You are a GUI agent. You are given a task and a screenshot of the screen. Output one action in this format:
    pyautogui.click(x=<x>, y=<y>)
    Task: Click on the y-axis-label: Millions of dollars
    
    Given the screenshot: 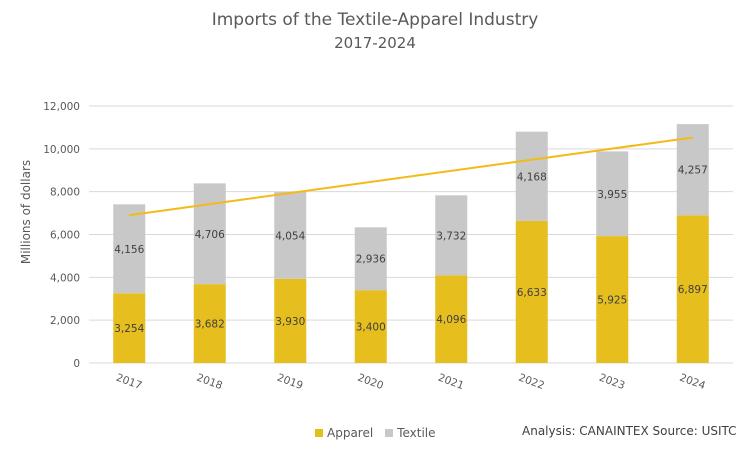 What is the action you would take?
    pyautogui.click(x=26, y=212)
    